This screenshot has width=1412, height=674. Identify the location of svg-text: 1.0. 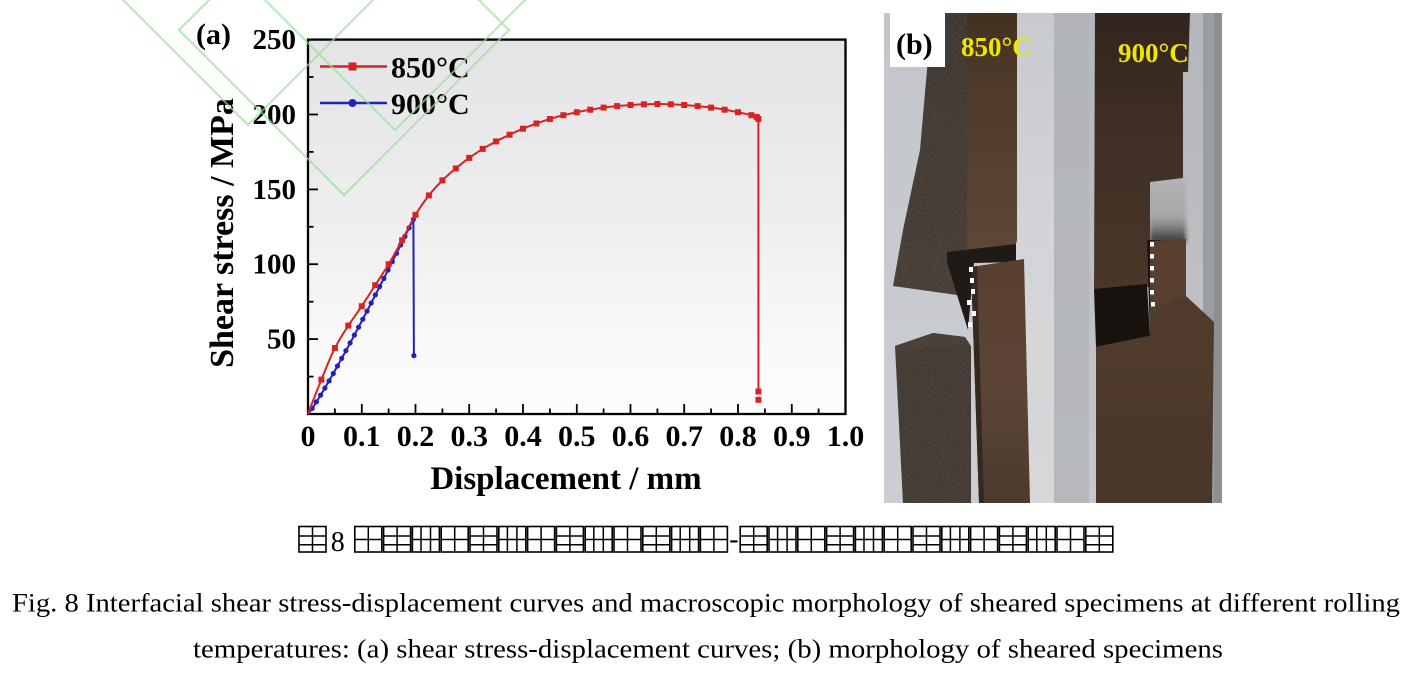
(846, 436).